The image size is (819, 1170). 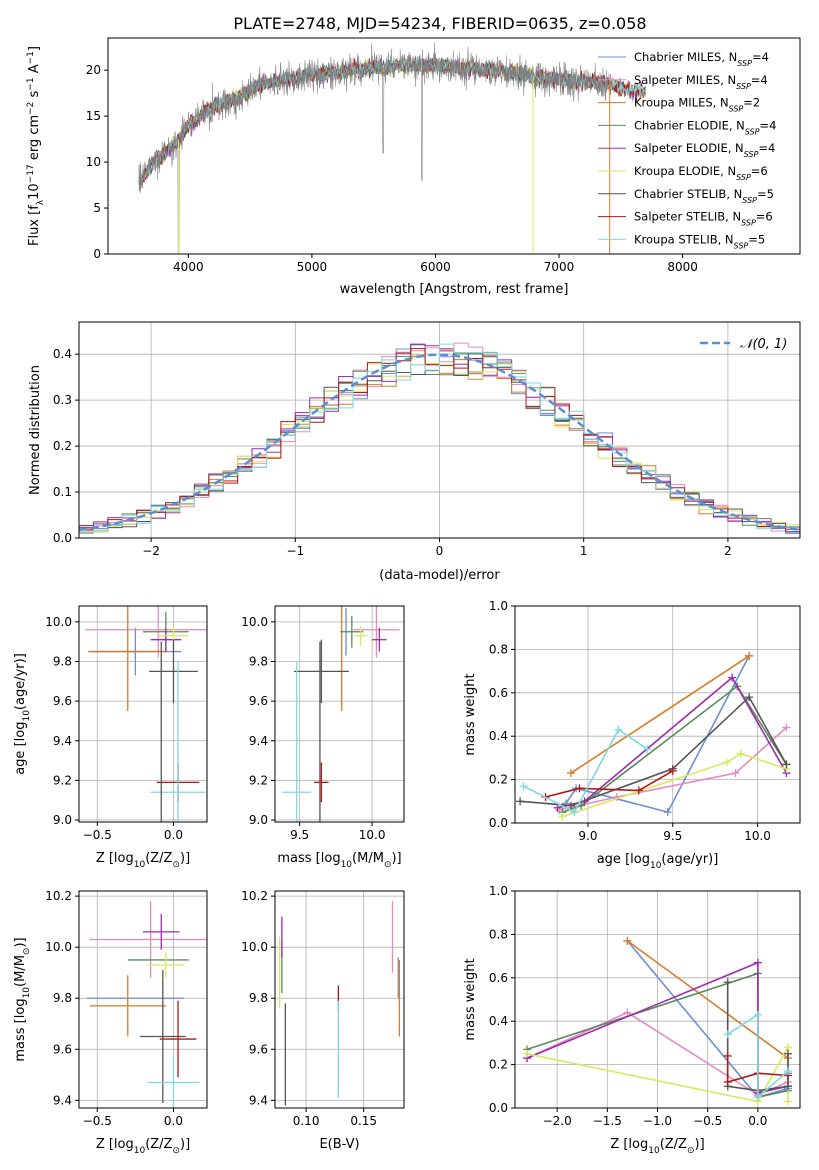 What do you see at coordinates (685, 80) in the screenshot?
I see `legend-label-text: Salpeter MILES, N` at bounding box center [685, 80].